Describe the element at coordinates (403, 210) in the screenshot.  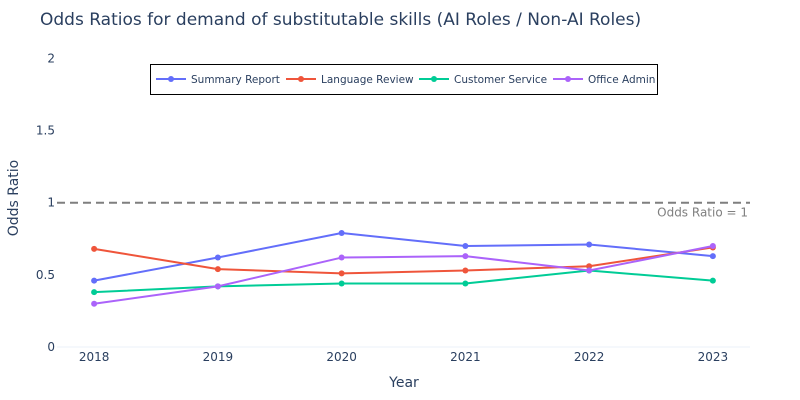
I see `reference-line-group: Odds Ratio = 1` at that location.